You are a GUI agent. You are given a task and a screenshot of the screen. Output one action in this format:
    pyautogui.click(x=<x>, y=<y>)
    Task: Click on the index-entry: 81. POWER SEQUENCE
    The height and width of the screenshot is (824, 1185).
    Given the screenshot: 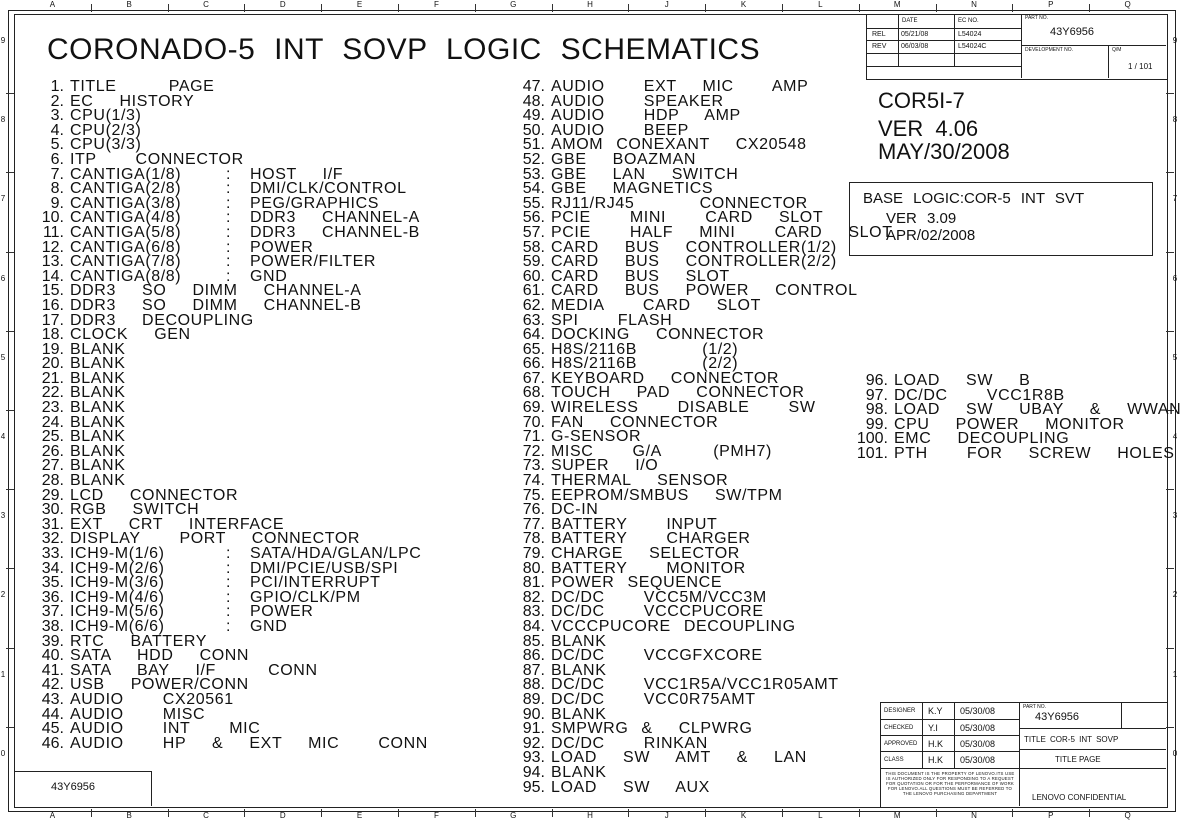 What is the action you would take?
    pyautogui.click(x=694, y=583)
    